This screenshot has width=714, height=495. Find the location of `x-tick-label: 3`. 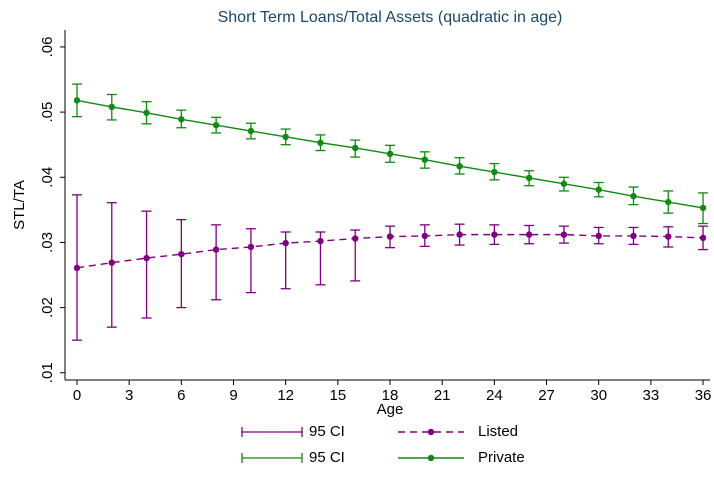

x-tick-label: 3 is located at coordinates (129, 395).